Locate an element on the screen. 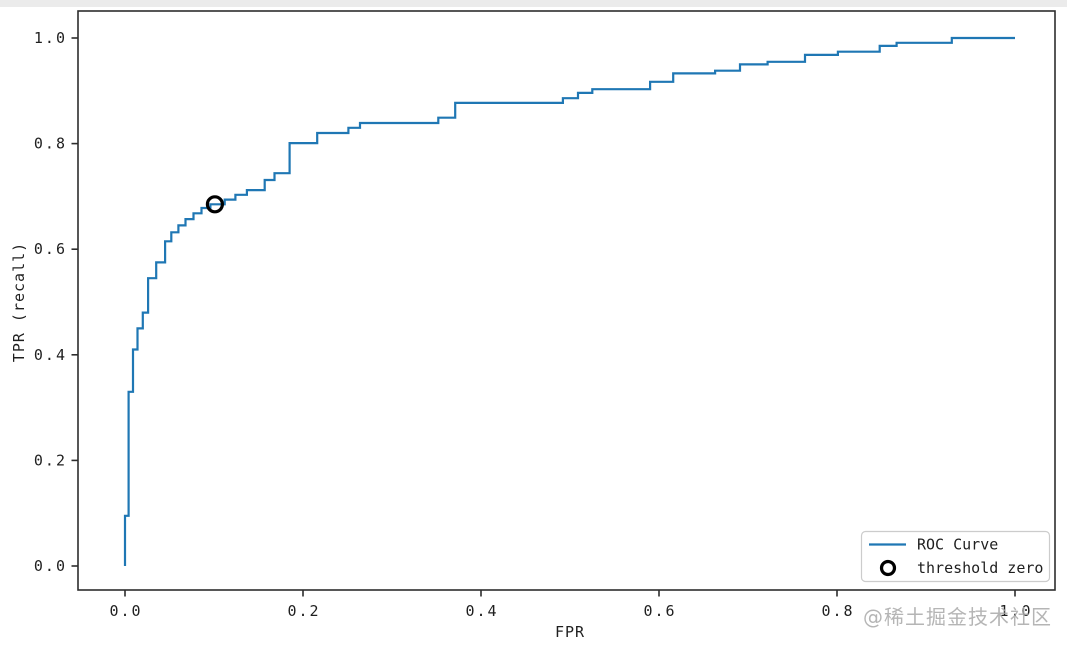 The image size is (1067, 647). legend-label-roc-curve: ROC Curve is located at coordinates (957, 545).